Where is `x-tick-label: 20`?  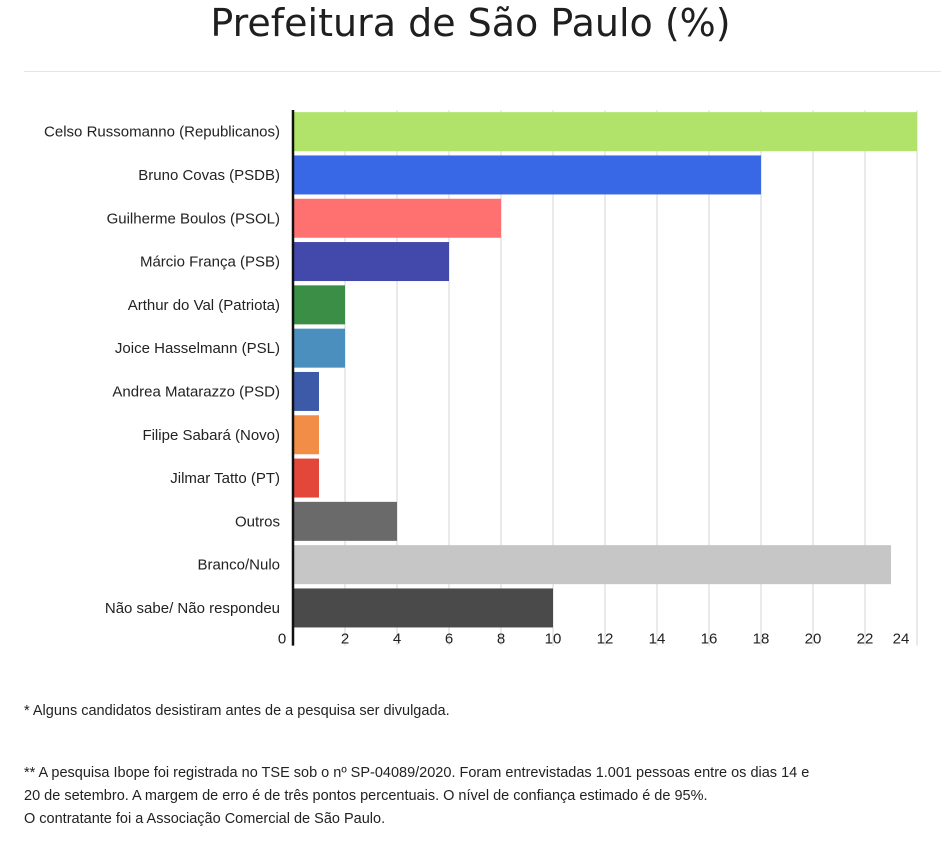 x-tick-label: 20 is located at coordinates (813, 639).